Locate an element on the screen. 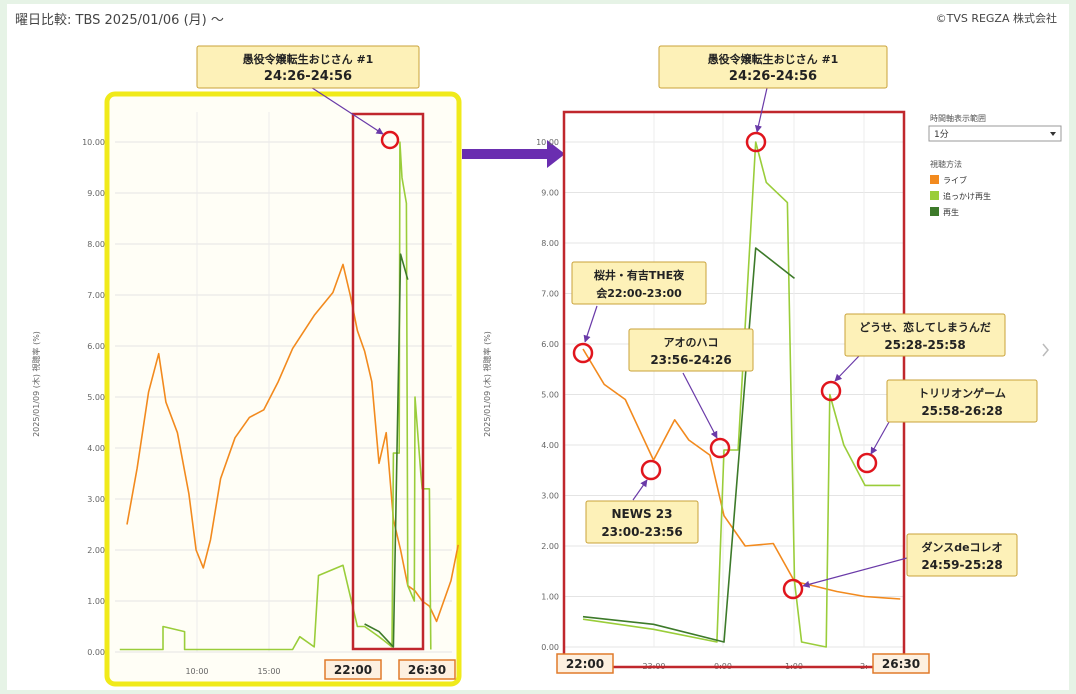 This screenshot has height=694, width=1076. callout-akuyaku-line1: 愚役令嬢転生おじさん #1 is located at coordinates (773, 59).